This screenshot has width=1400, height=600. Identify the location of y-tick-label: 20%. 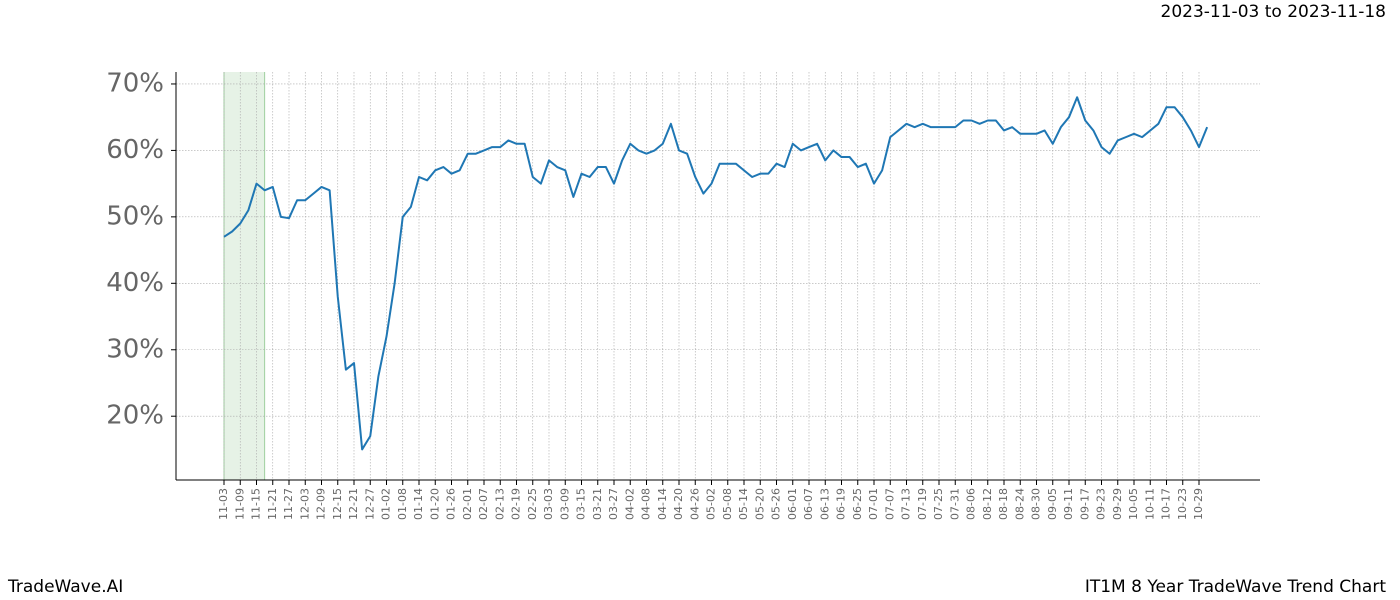
(135, 416).